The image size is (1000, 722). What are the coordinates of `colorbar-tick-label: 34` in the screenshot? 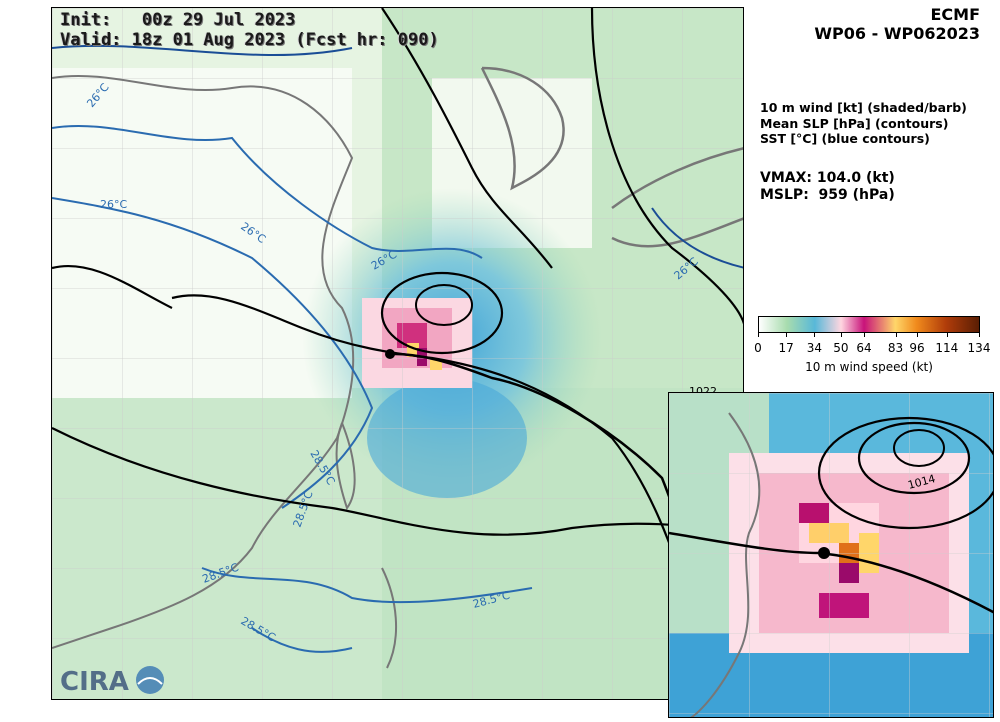 It's located at (814, 348).